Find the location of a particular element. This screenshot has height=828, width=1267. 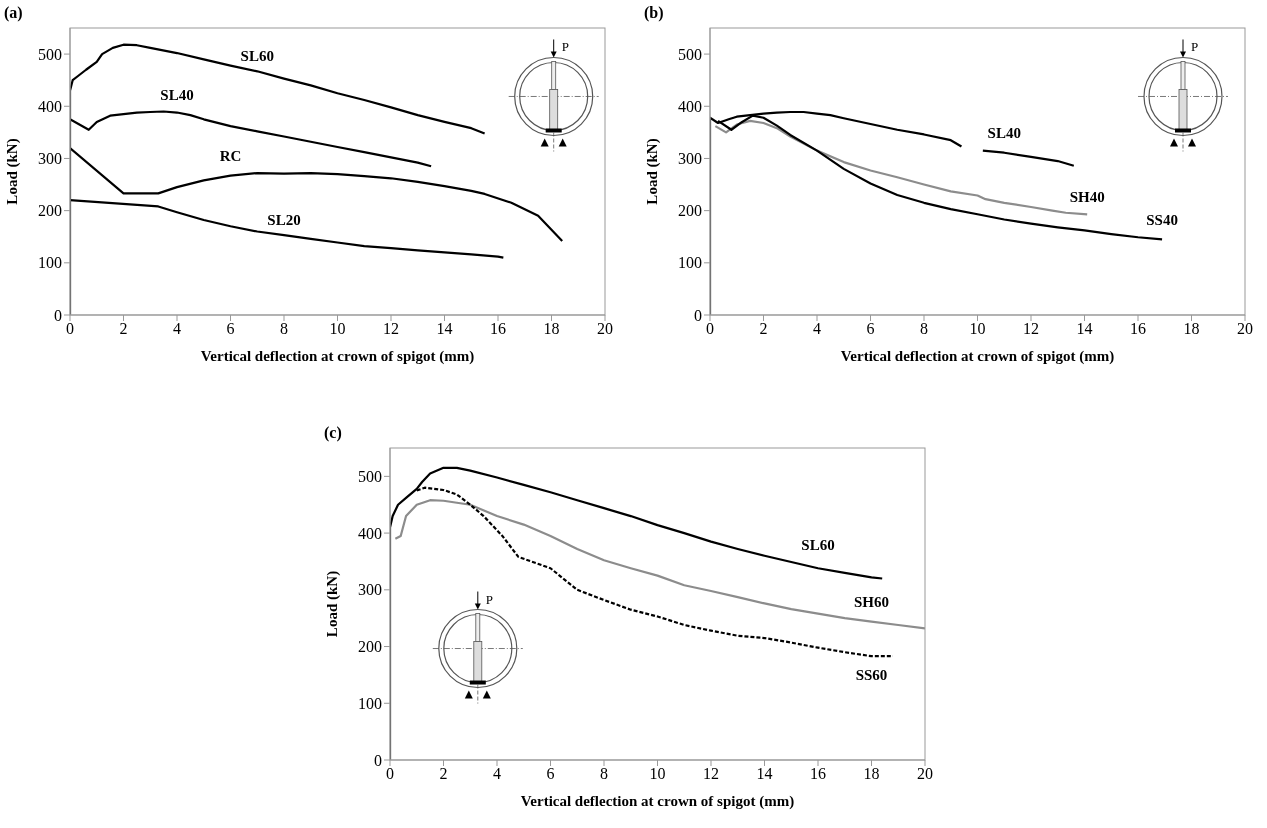

series-label: SL20 is located at coordinates (284, 219).